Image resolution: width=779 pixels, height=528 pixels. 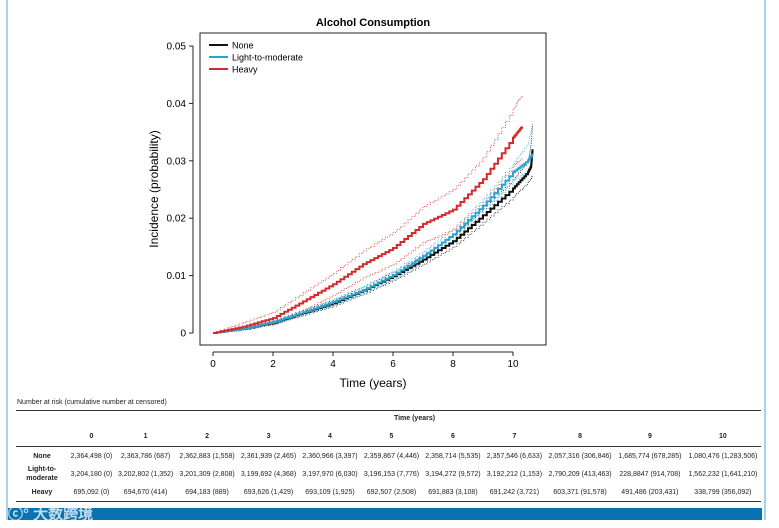 What do you see at coordinates (91, 492) in the screenshot?
I see `risk-cell: 695,092 (0)` at bounding box center [91, 492].